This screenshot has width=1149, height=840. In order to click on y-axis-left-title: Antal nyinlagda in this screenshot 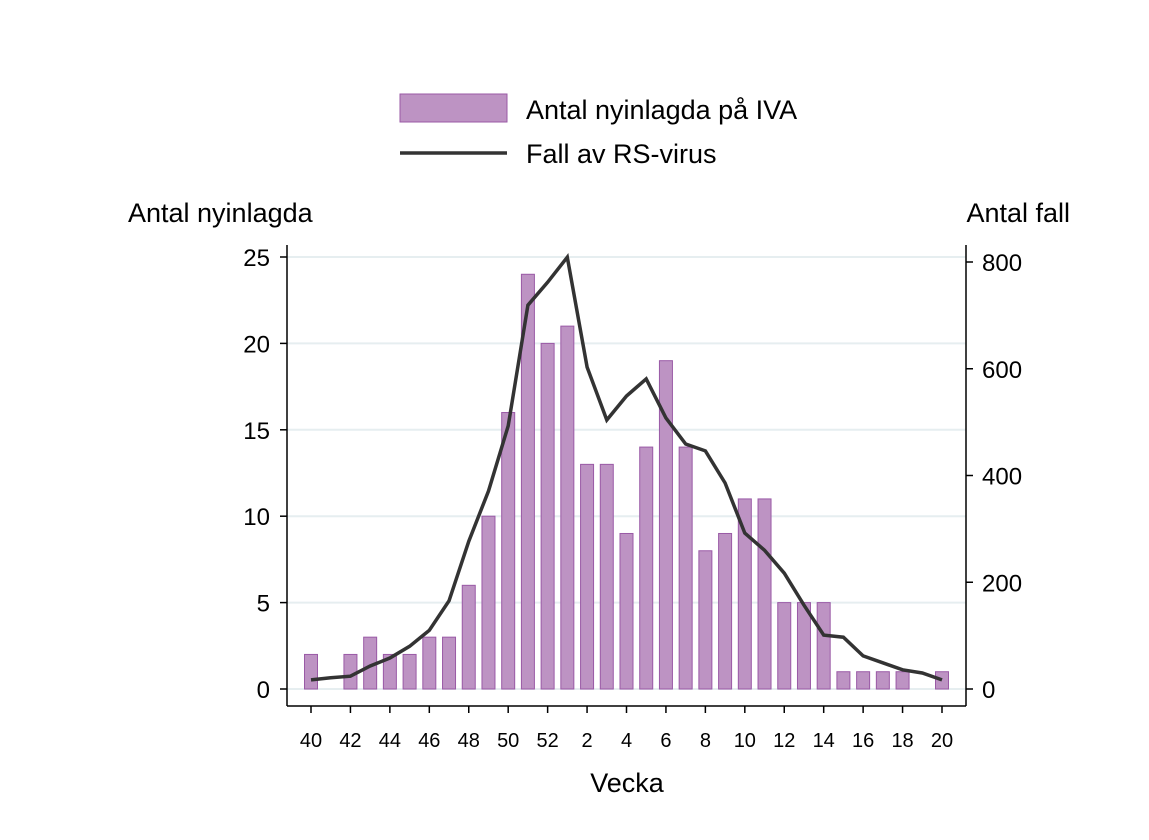, I will do `click(221, 213)`.